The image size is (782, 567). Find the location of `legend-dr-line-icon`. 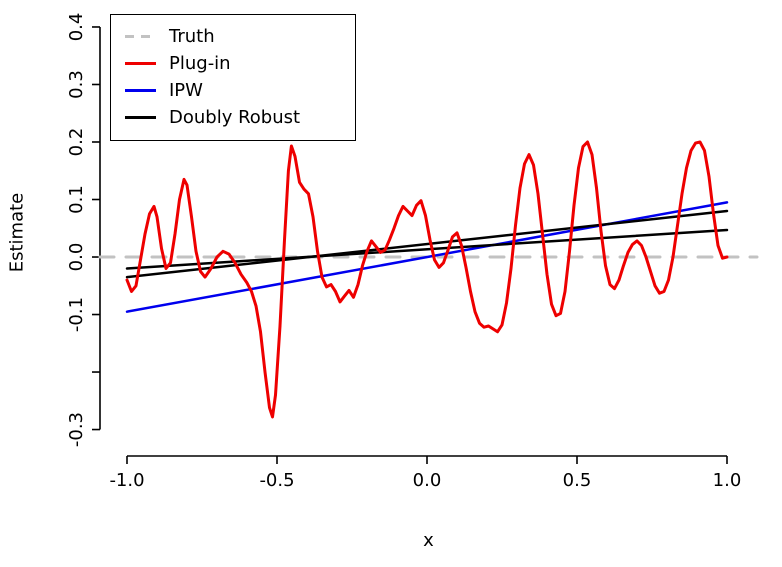

legend-dr-line-icon is located at coordinates (140, 117).